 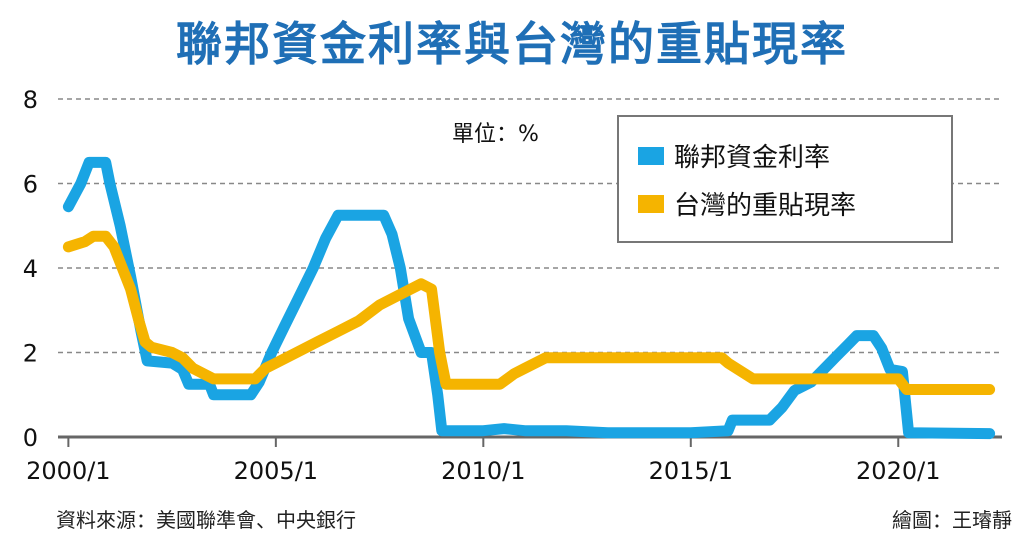 What do you see at coordinates (765, 206) in the screenshot?
I see `legend-label-taiwan: 台灣的重貼現率` at bounding box center [765, 206].